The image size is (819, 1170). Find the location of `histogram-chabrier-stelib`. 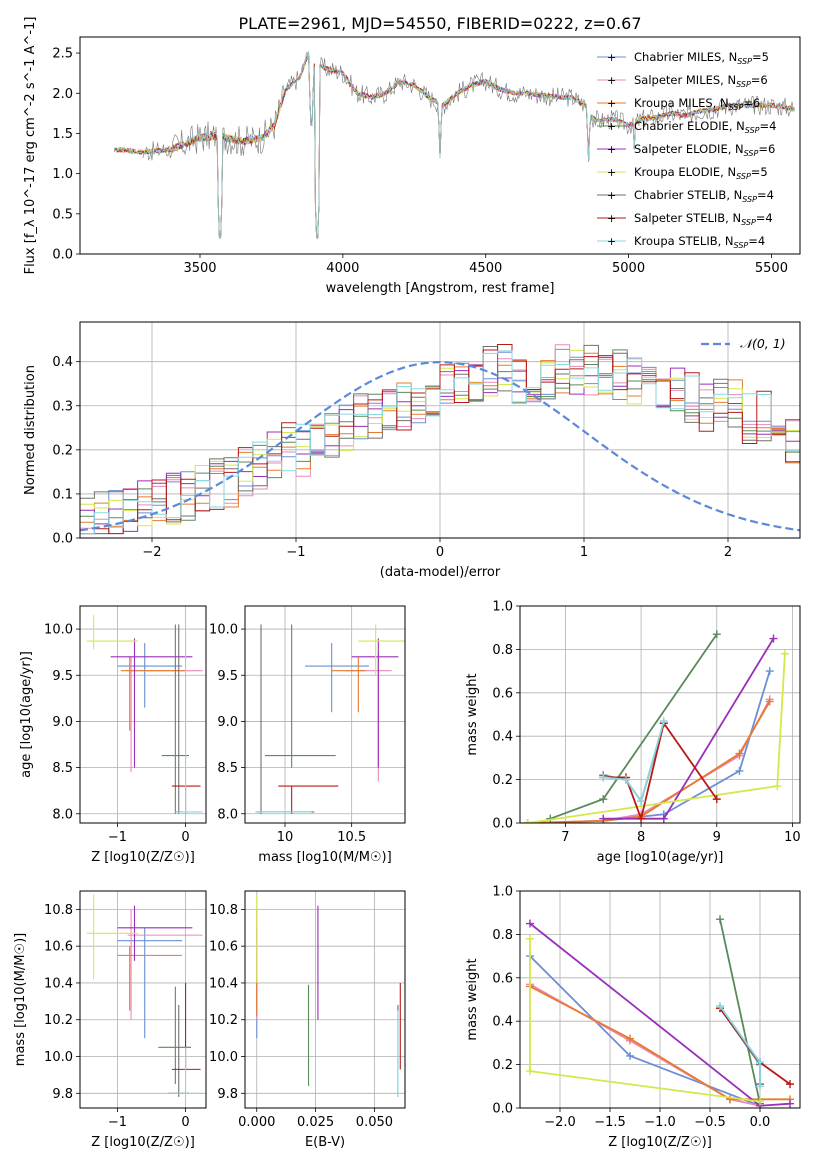

histogram-chabrier-stelib is located at coordinates (440, 433).